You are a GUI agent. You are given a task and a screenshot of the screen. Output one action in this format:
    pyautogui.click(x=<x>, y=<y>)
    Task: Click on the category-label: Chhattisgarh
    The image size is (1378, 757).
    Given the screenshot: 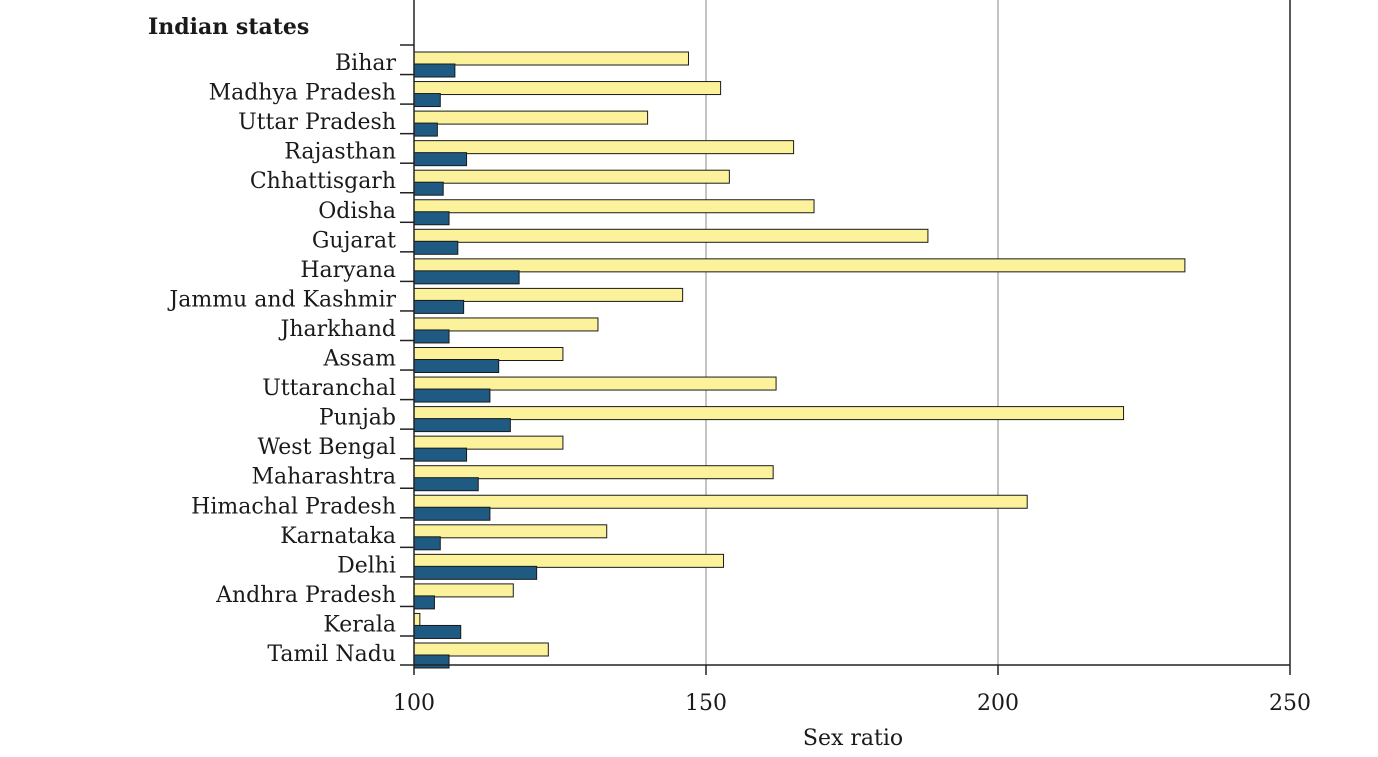 What is the action you would take?
    pyautogui.click(x=323, y=181)
    